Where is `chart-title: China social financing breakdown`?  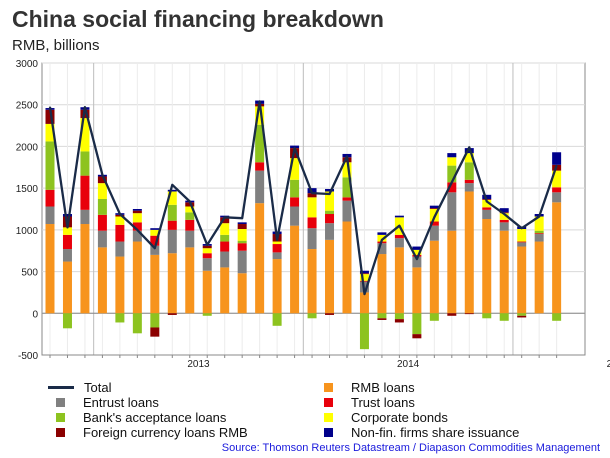 chart-title: China social financing breakdown is located at coordinates (198, 19).